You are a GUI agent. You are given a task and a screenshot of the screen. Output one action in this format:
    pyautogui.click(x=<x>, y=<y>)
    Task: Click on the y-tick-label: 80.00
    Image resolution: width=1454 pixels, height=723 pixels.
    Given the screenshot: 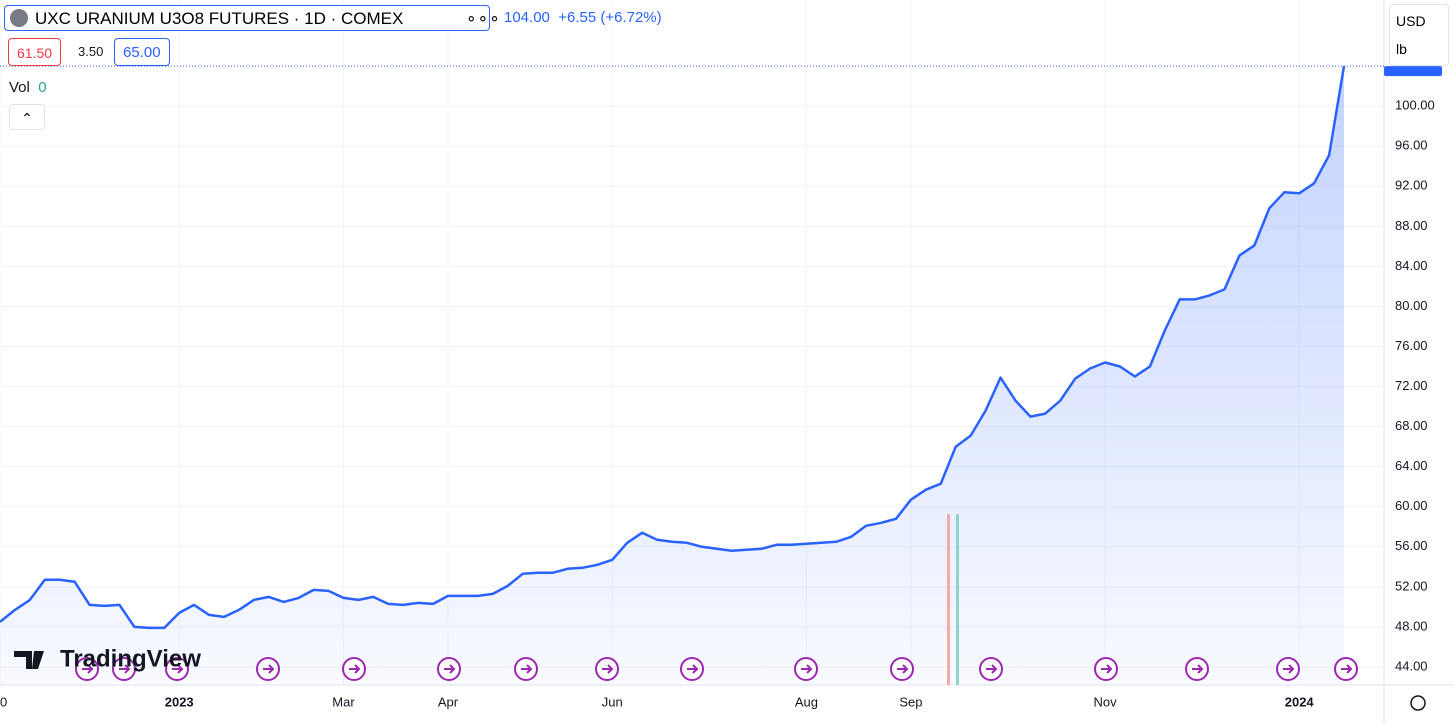 What is the action you would take?
    pyautogui.click(x=1411, y=305)
    